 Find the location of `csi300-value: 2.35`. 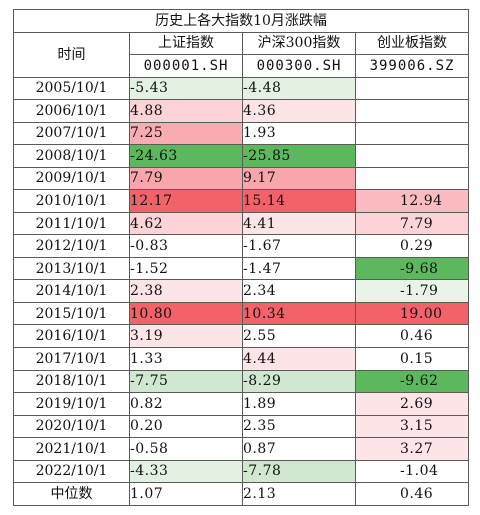

csi300-value: 2.35 is located at coordinates (299, 426).